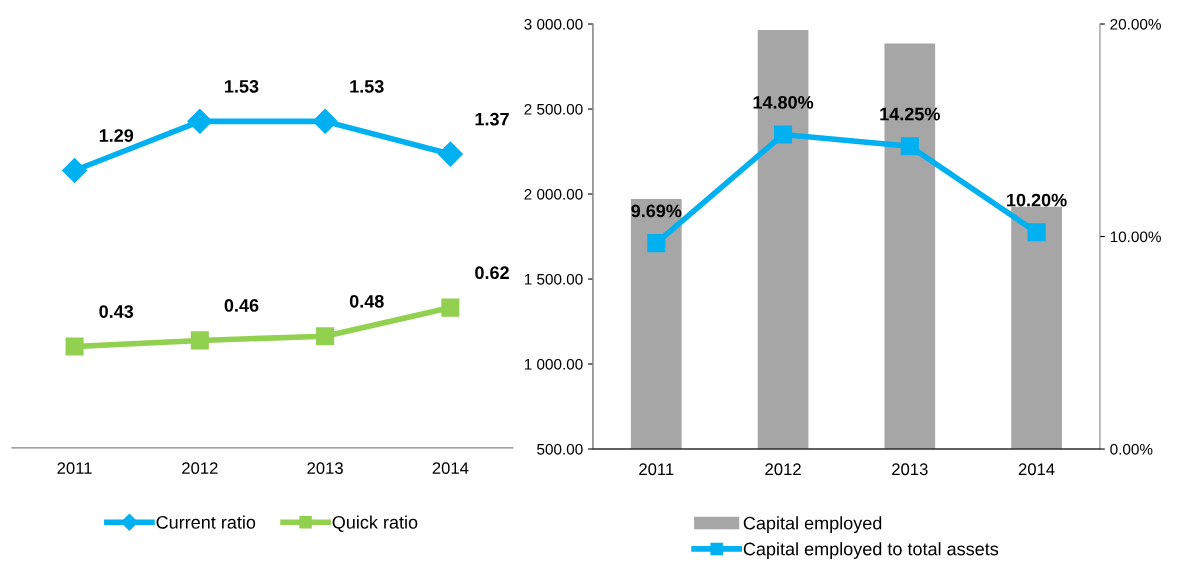  What do you see at coordinates (553, 194) in the screenshot?
I see `y-tick-label: 2 000.00` at bounding box center [553, 194].